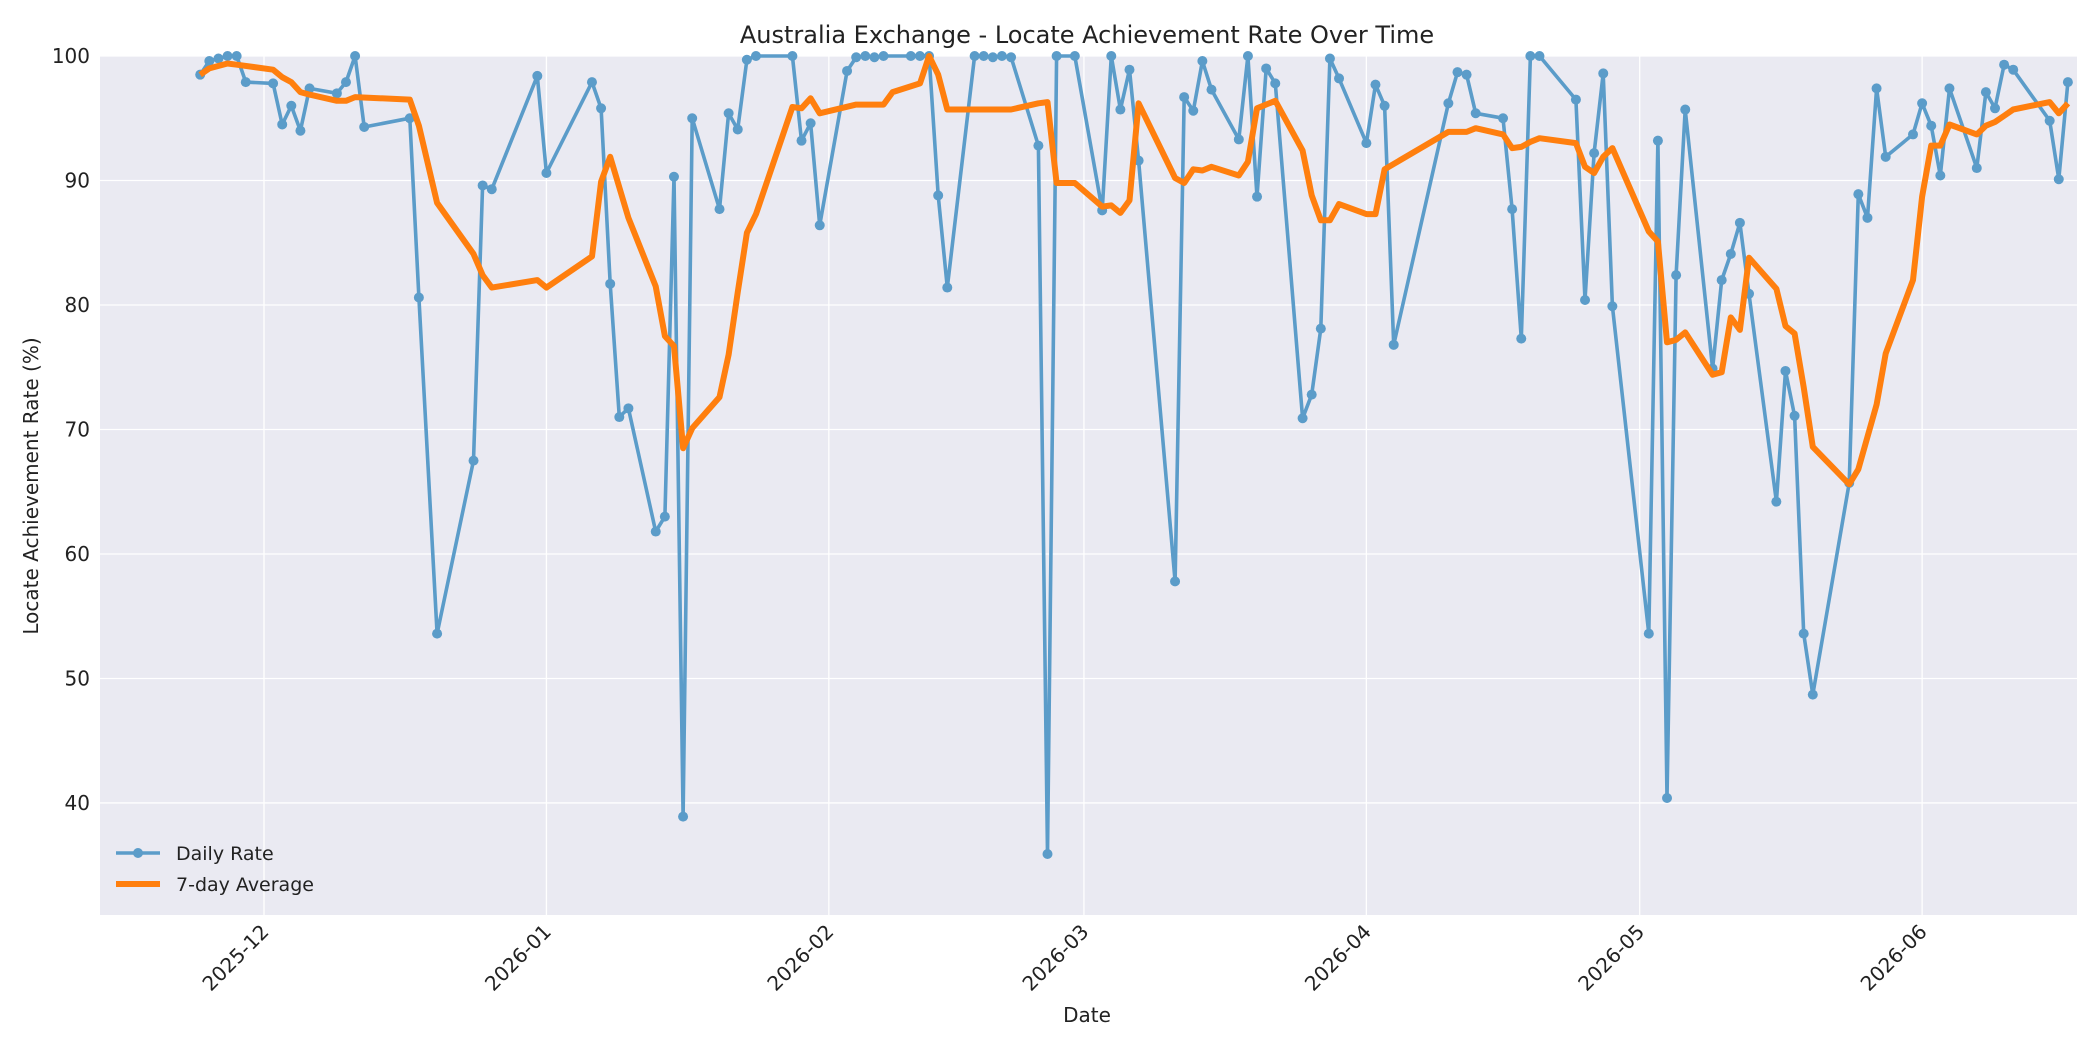 This screenshot has width=2100, height=1050. I want to click on y-axis-ticks: 40 50 60 70 80 90 100, so click(71, 429).